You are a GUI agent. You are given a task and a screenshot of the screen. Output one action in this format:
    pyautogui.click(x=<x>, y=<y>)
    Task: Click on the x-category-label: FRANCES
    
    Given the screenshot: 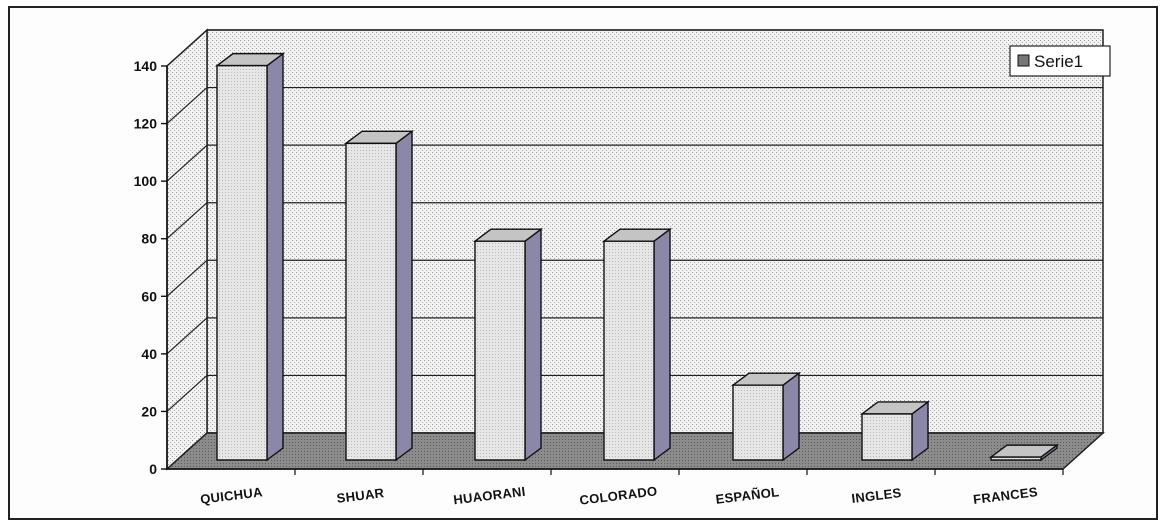 What is the action you would take?
    pyautogui.click(x=1005, y=495)
    